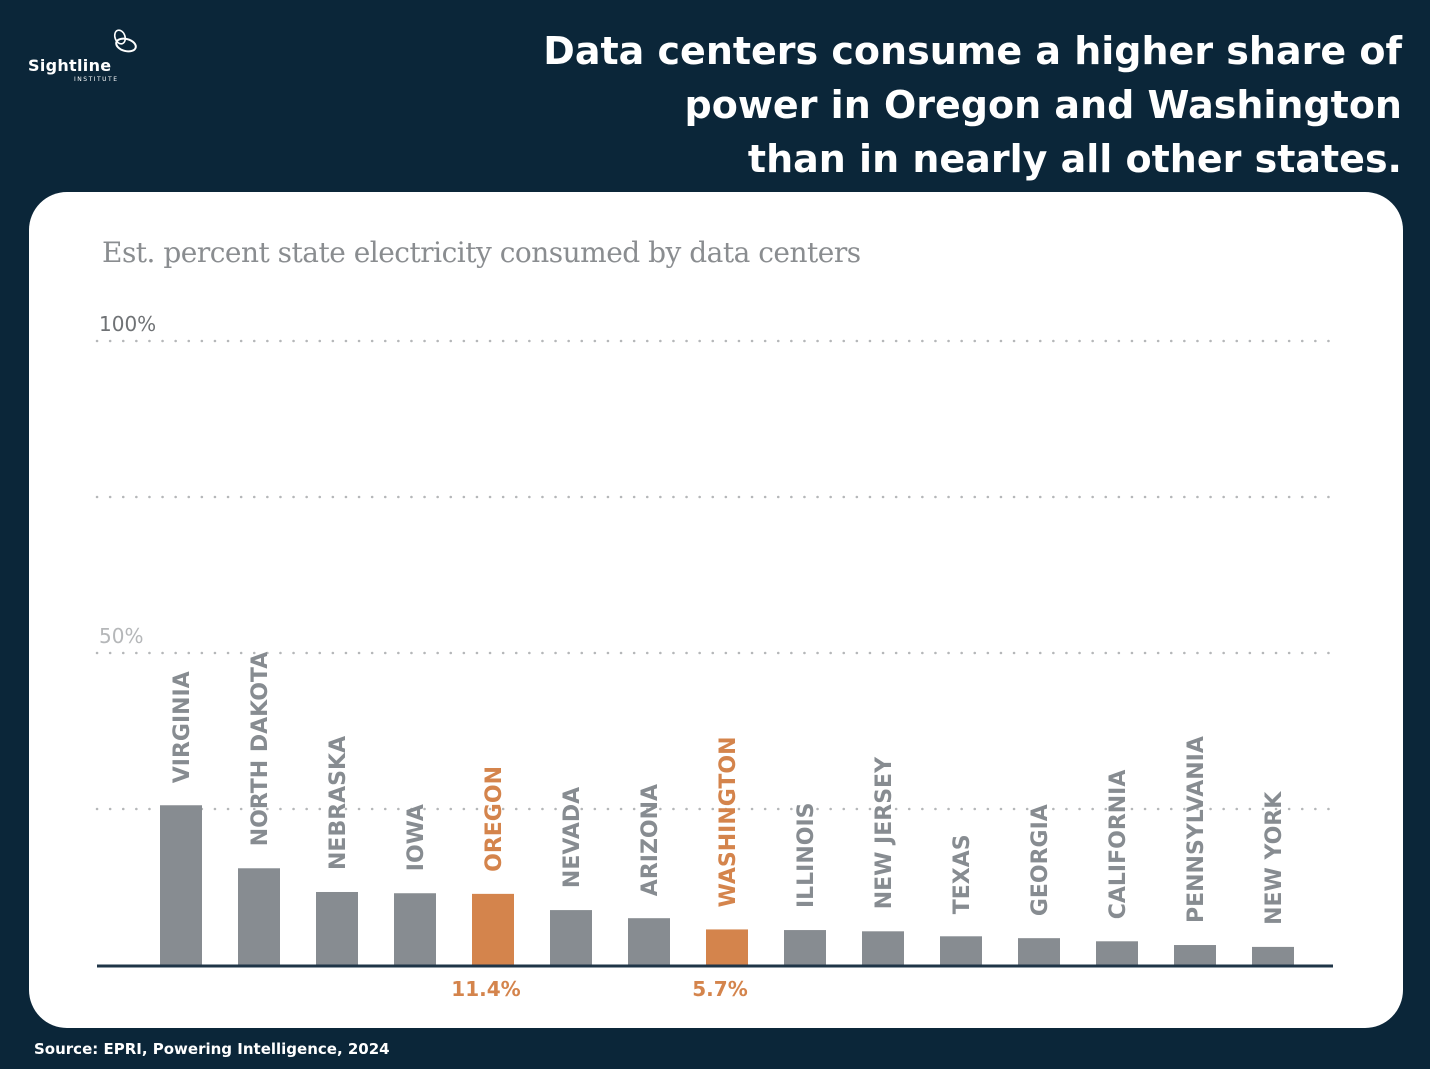 This screenshot has width=1430, height=1069. I want to click on bar-georgia, so click(1039, 951).